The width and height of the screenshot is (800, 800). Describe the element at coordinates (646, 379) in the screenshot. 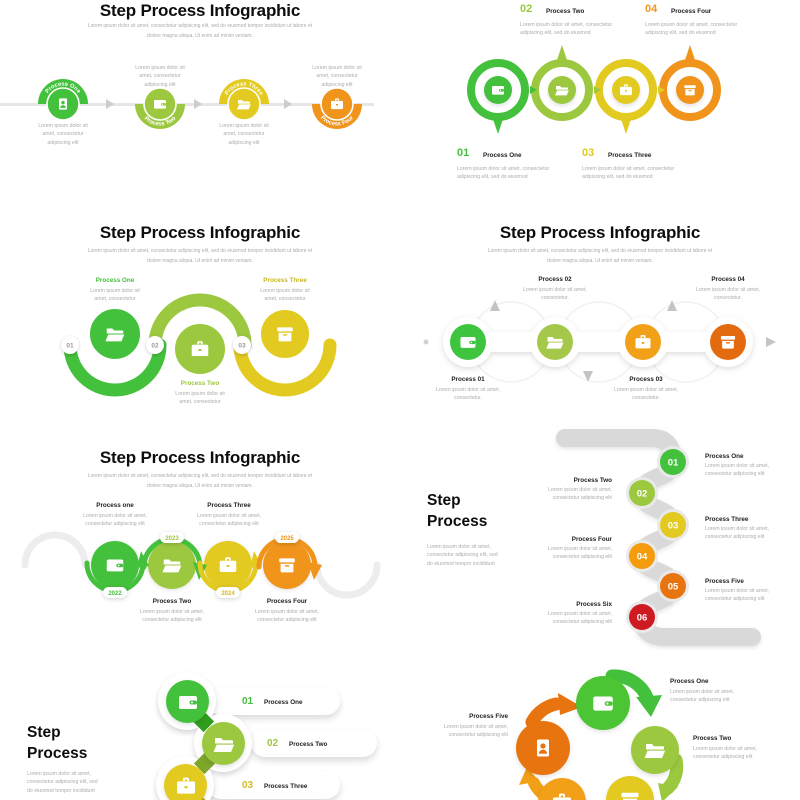

I see `step-label: Process 03` at that location.